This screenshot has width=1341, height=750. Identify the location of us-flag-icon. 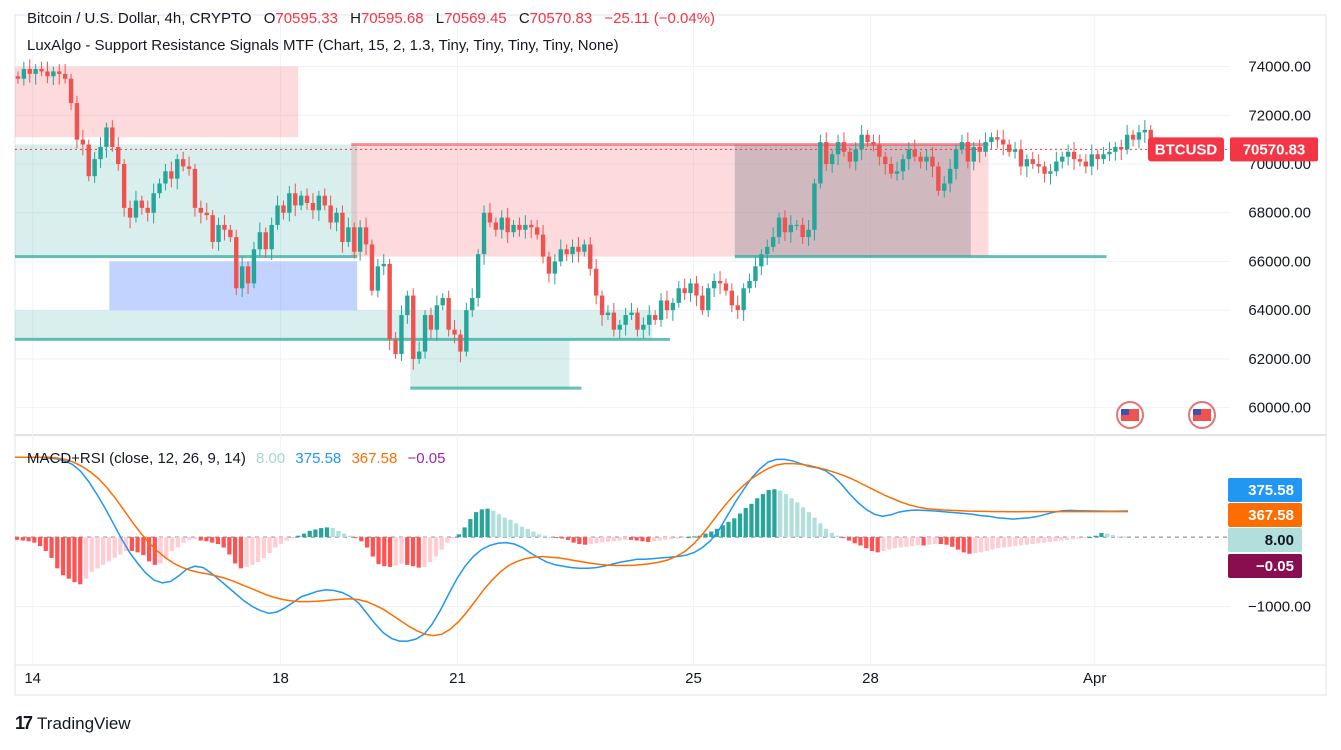
(1125, 412).